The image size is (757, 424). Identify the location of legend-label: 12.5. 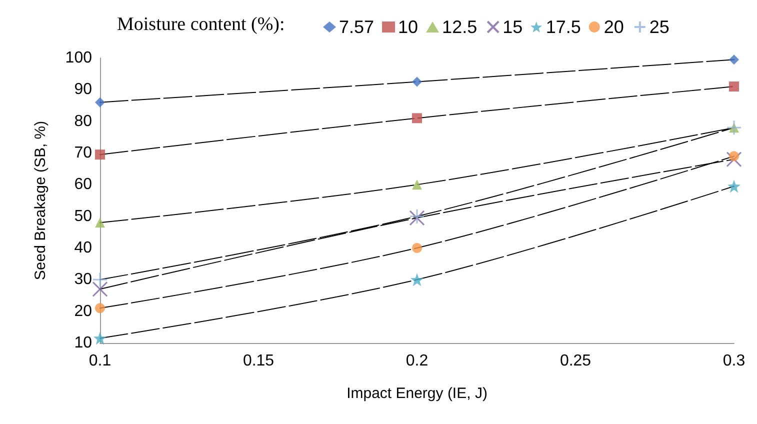
(460, 27).